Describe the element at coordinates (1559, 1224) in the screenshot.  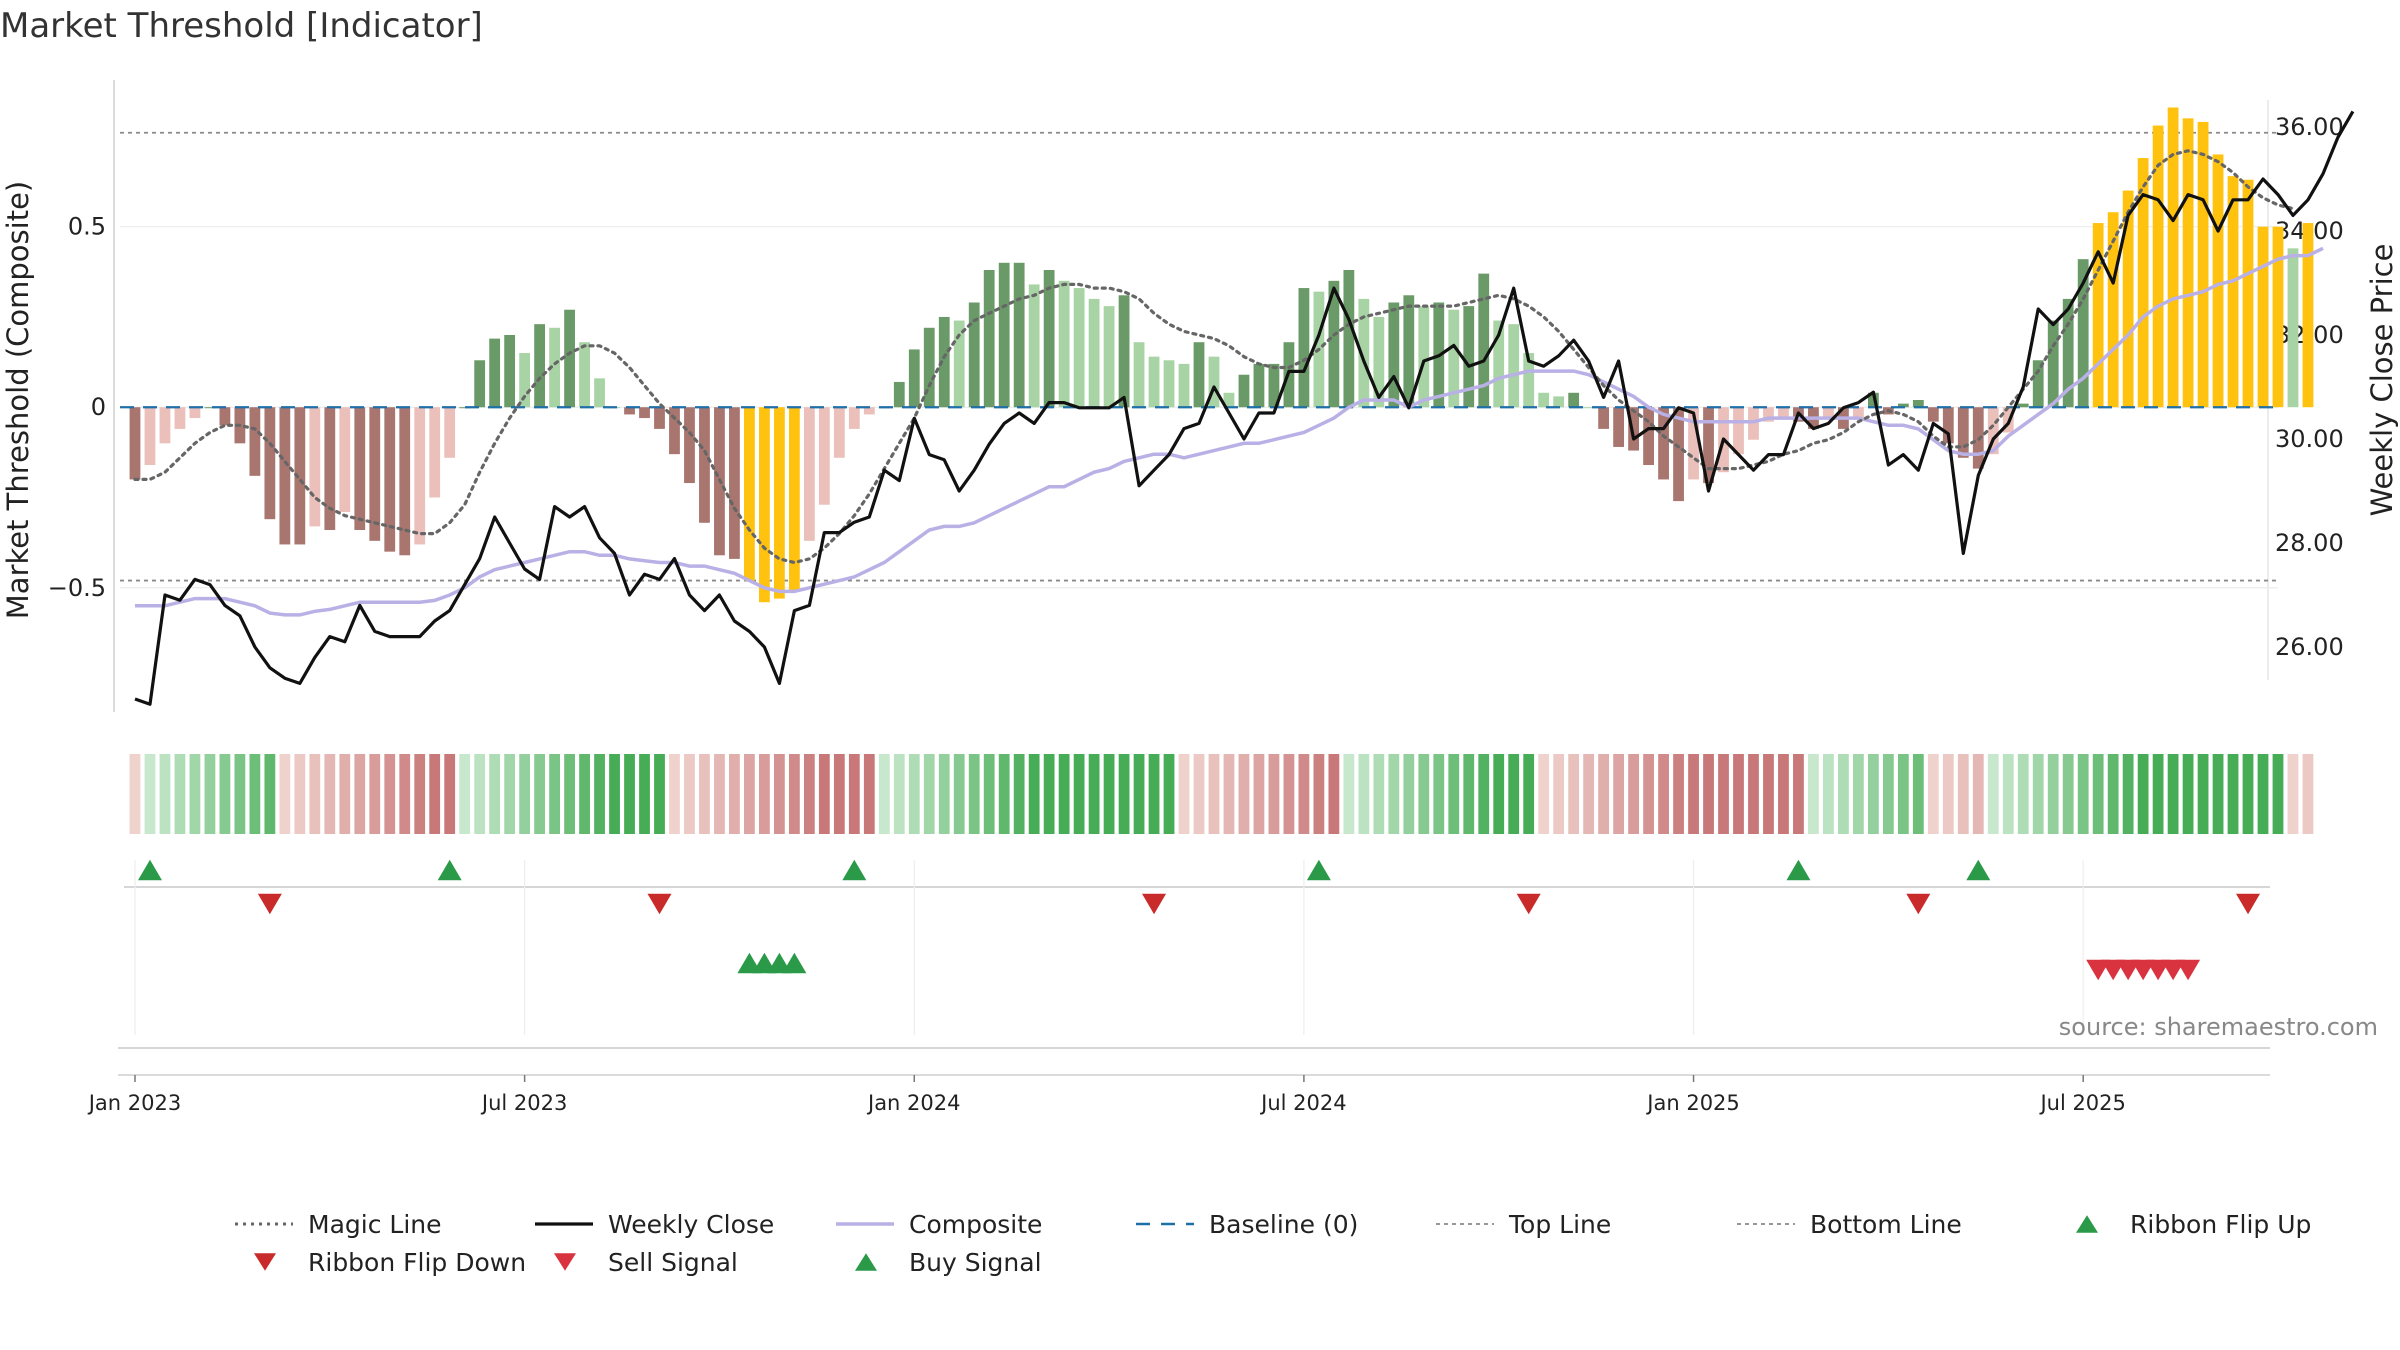
I see `legend-label: Top Line` at that location.